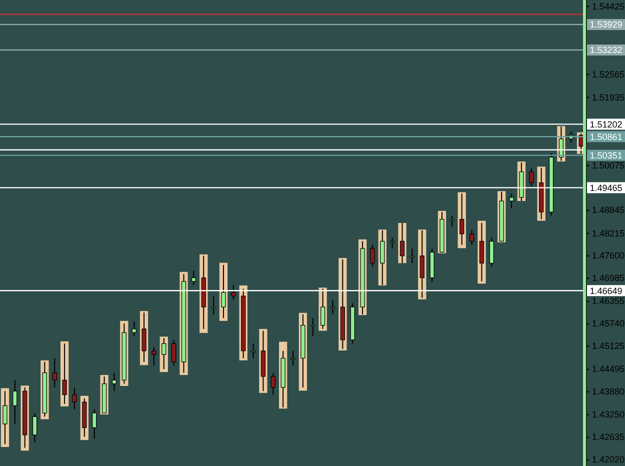 Image resolution: width=625 pixels, height=466 pixels. I want to click on ref-line-label: 1.49465, so click(606, 187).